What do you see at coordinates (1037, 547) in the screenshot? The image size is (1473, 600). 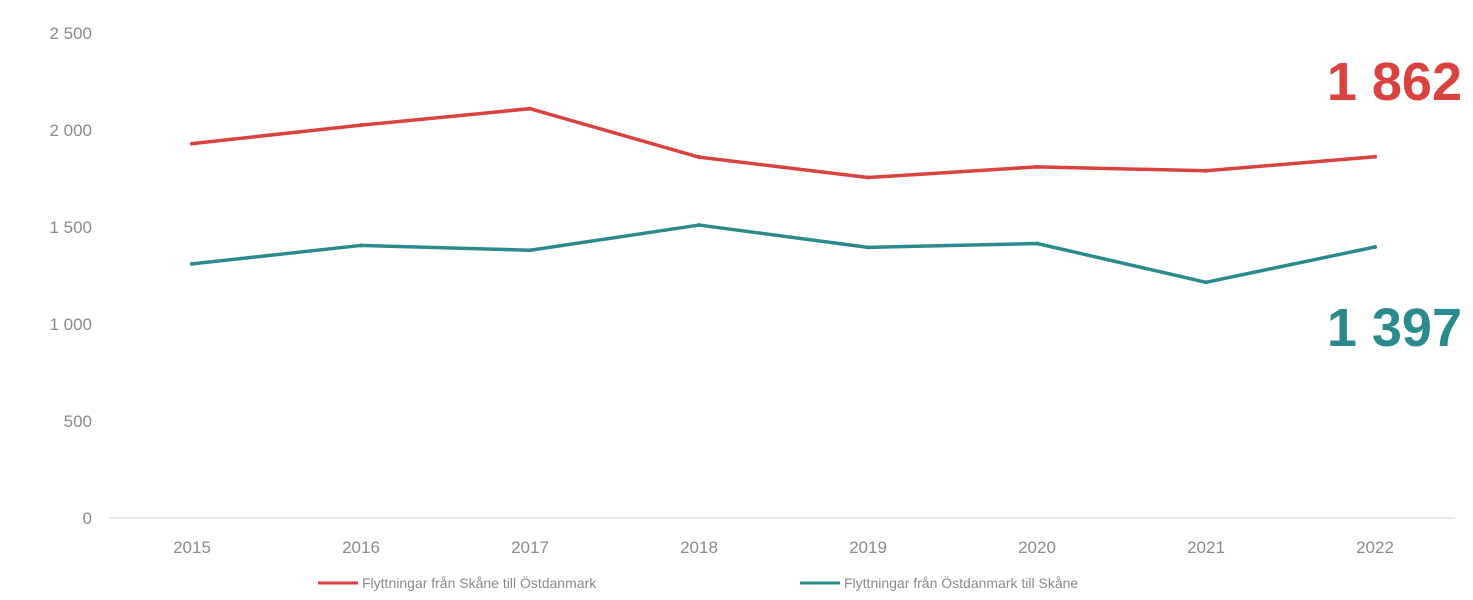 I see `x-tick-label: 2020` at bounding box center [1037, 547].